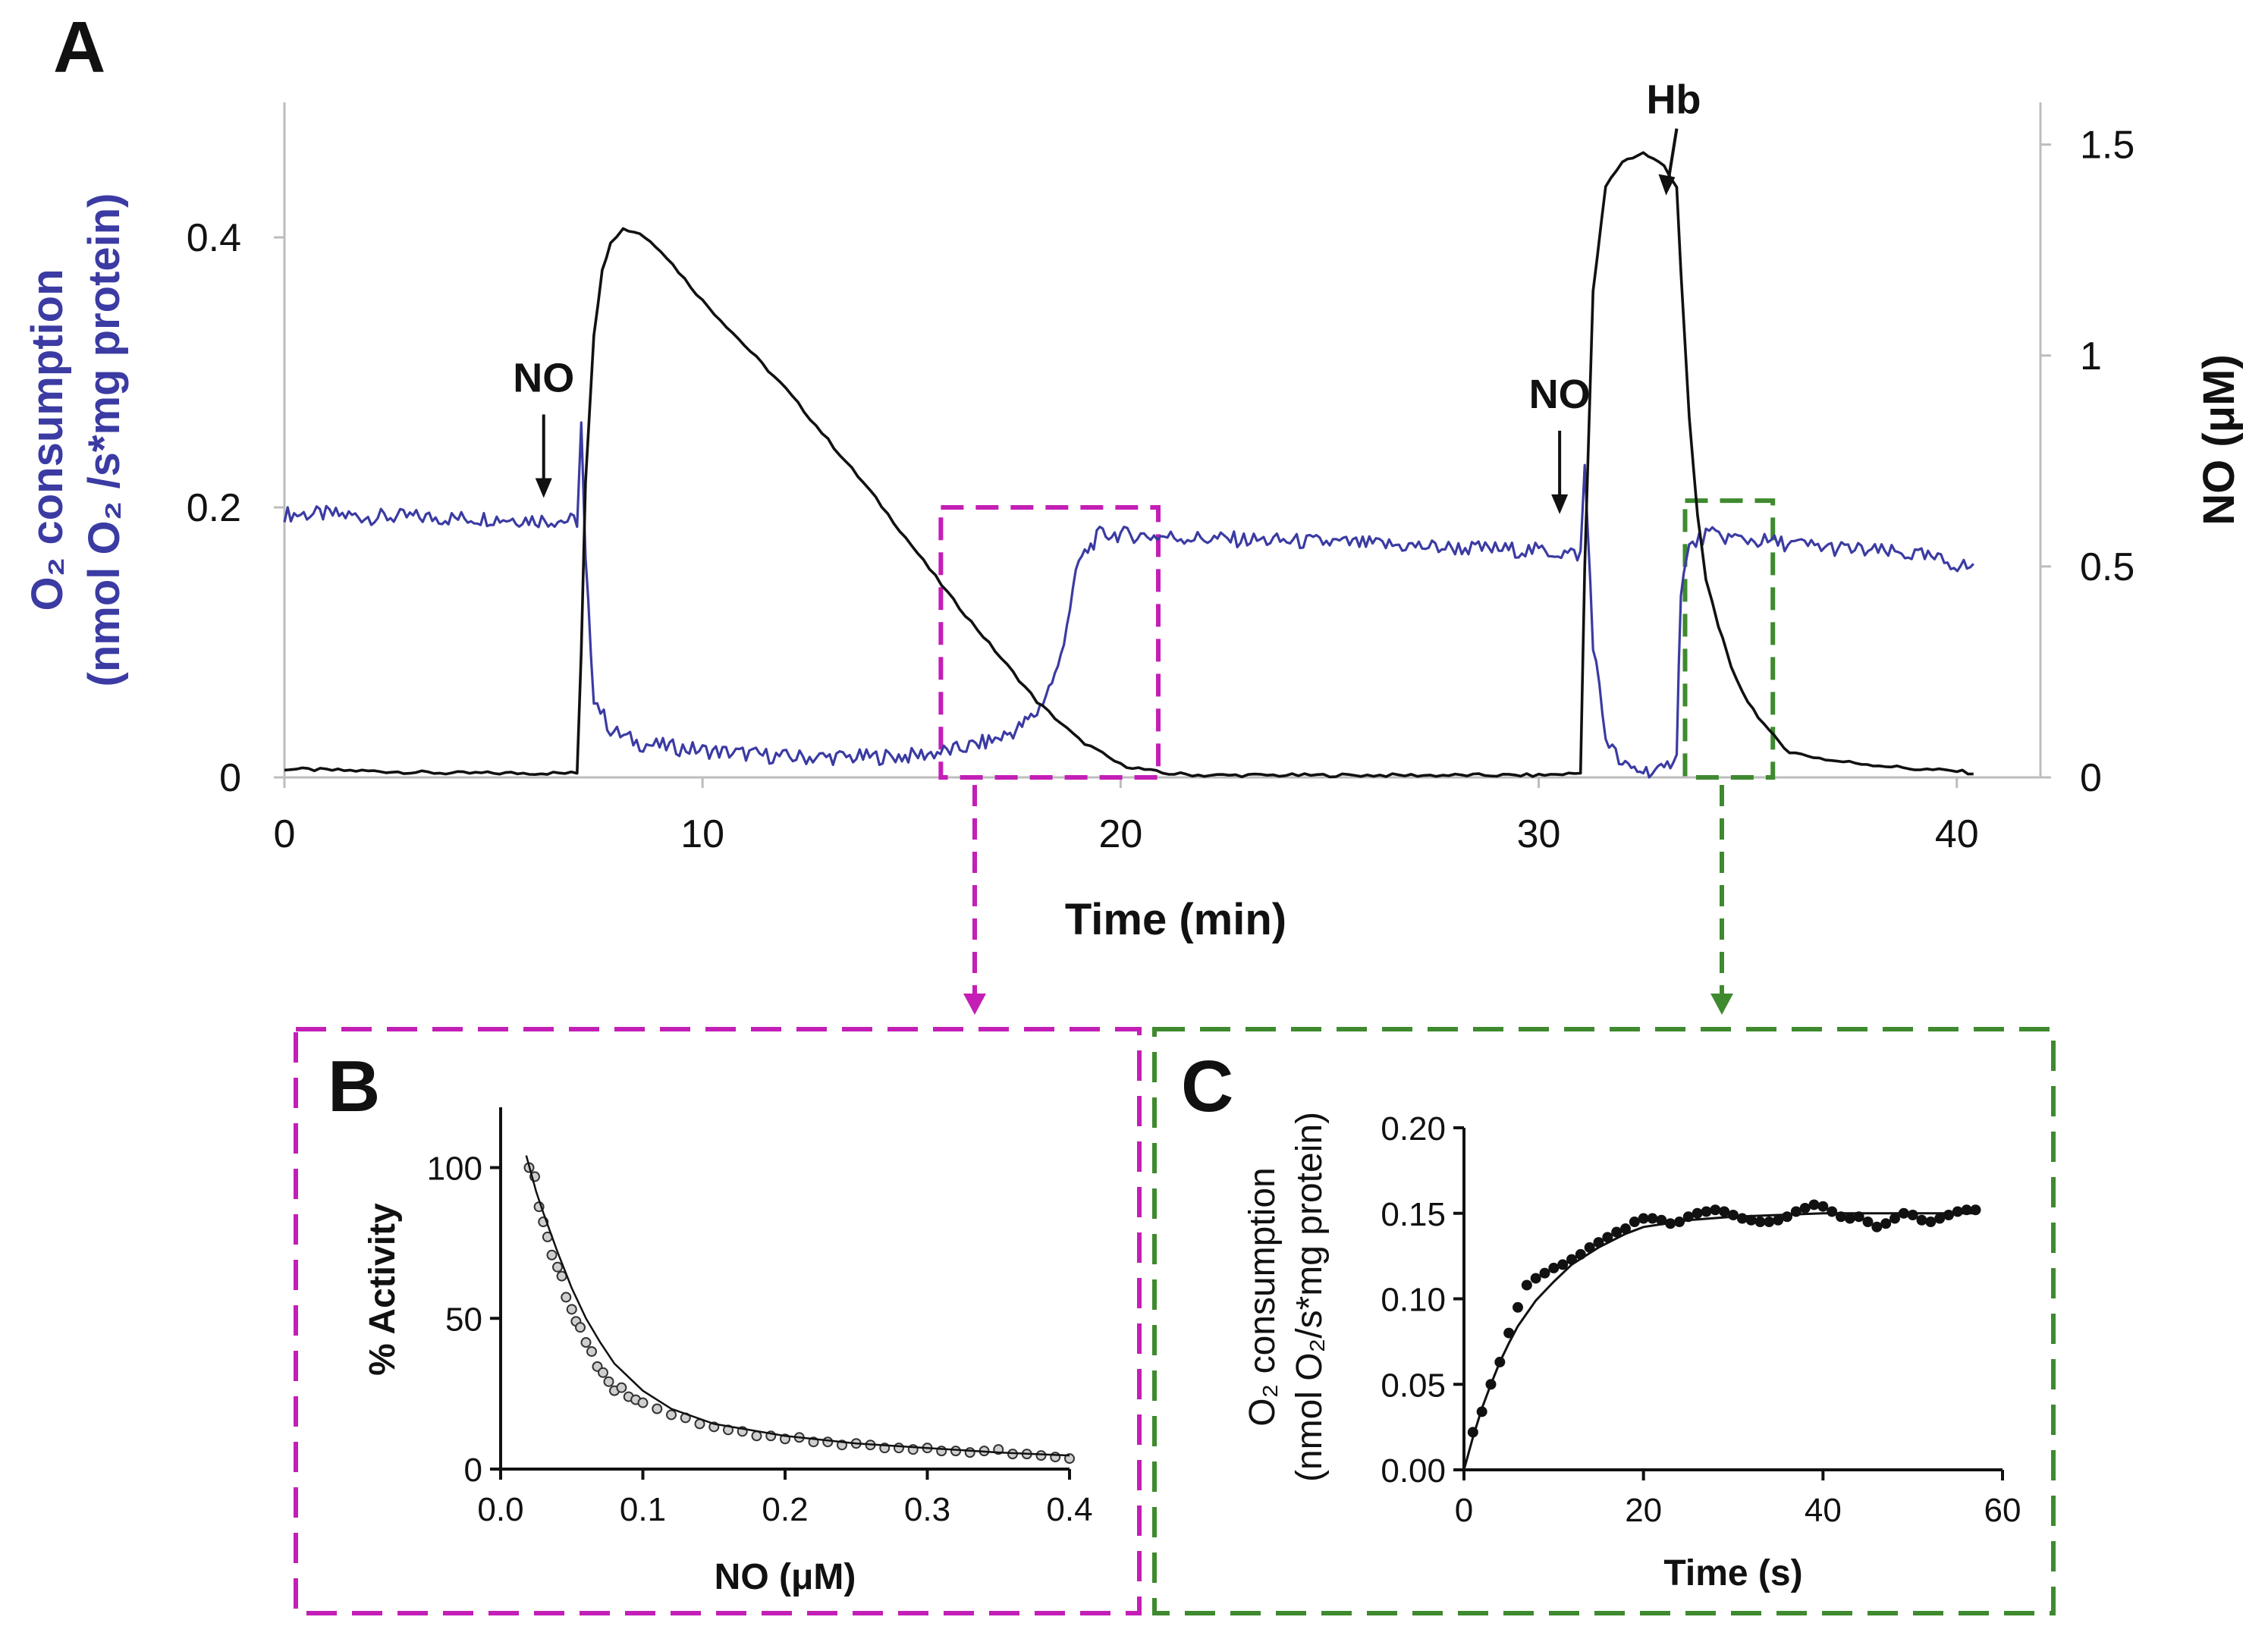 The image size is (2268, 1642). I want to click on panel-b-y-axis-title-wrap: % Activity, so click(383, 1289).